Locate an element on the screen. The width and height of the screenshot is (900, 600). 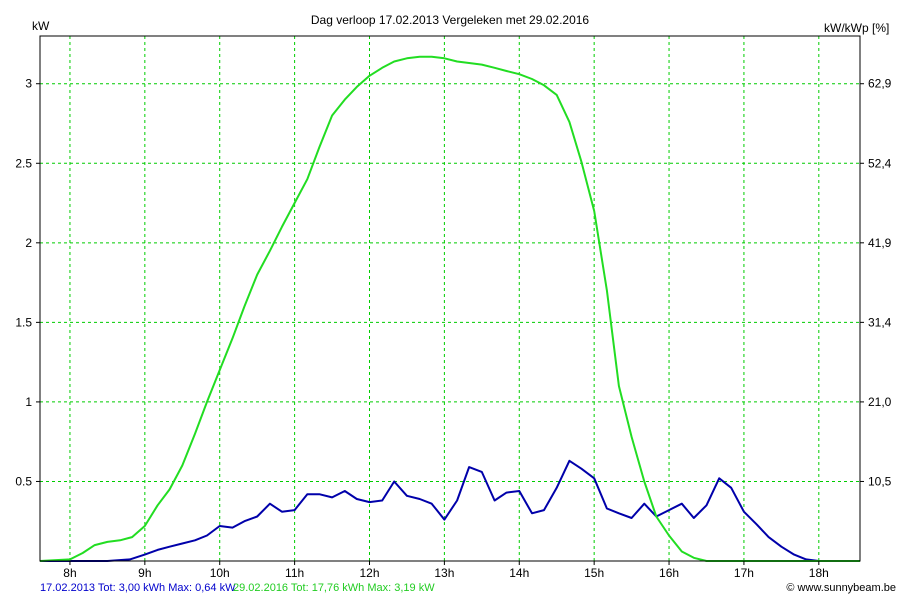
x-tick-label-2: 10h is located at coordinates (220, 573).